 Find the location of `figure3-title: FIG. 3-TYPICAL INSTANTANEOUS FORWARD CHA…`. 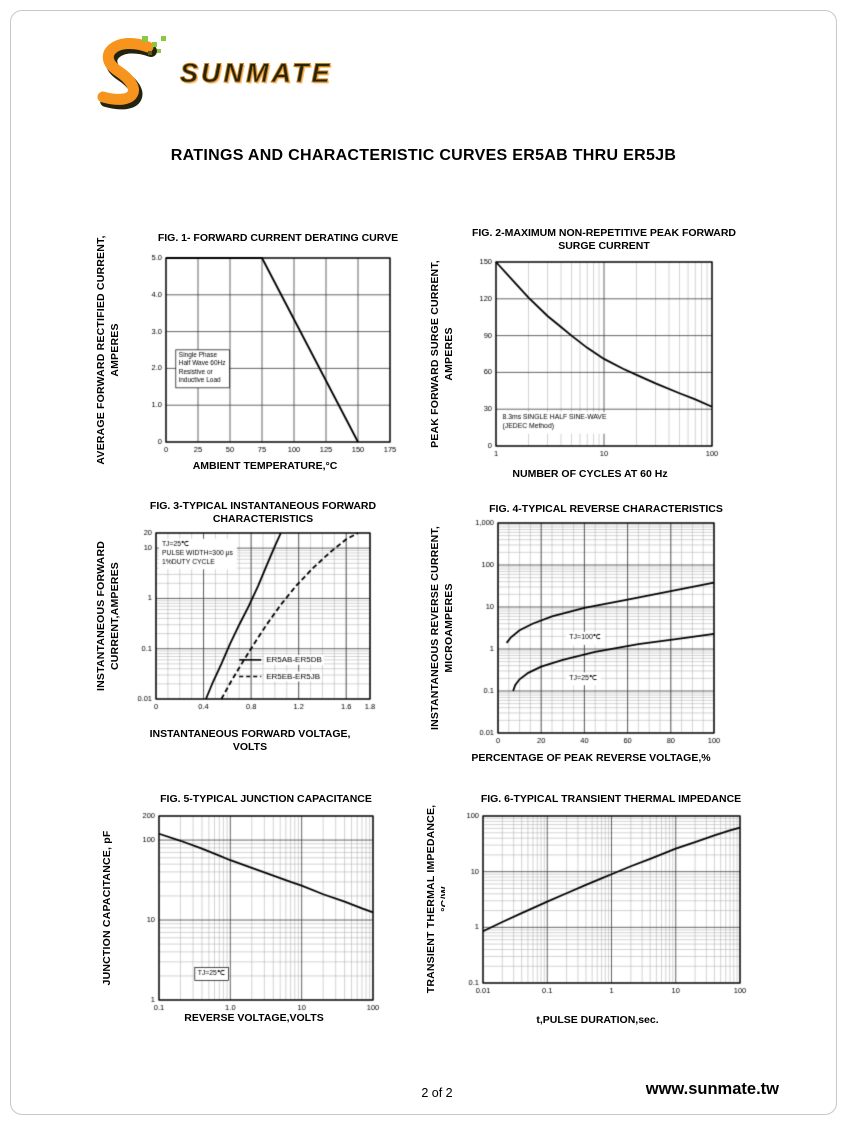

figure3-title: FIG. 3-TYPICAL INSTANTANEOUS FORWARD CHA… is located at coordinates (263, 513).